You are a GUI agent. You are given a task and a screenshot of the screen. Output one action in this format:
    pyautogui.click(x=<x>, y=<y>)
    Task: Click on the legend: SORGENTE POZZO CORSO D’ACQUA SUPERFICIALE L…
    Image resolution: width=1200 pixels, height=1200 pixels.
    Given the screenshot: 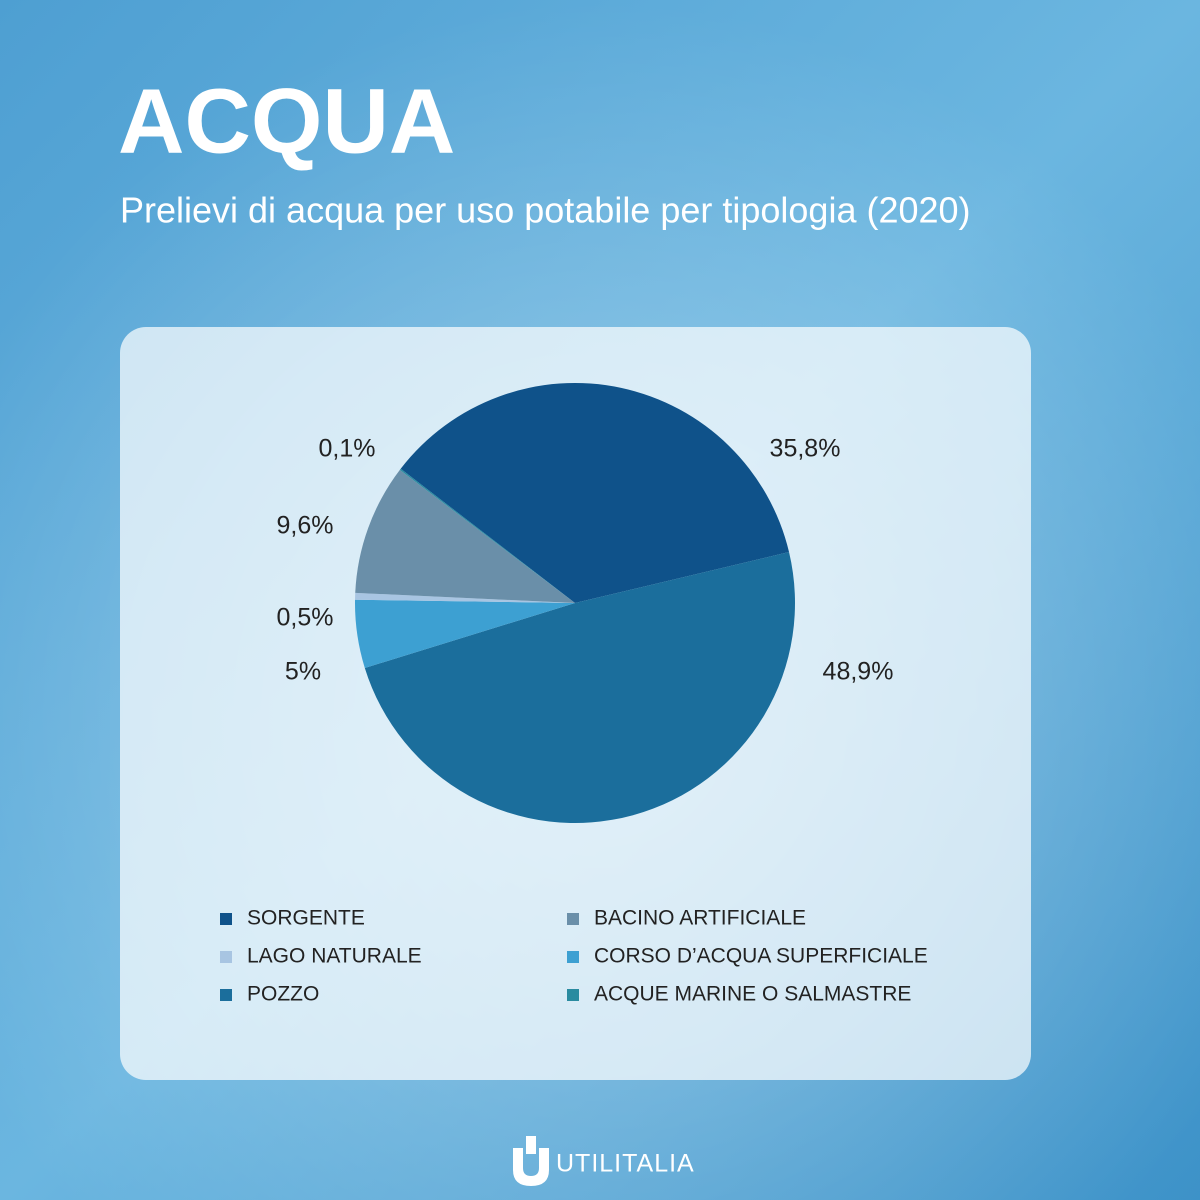 What is the action you would take?
    pyautogui.click(x=574, y=956)
    